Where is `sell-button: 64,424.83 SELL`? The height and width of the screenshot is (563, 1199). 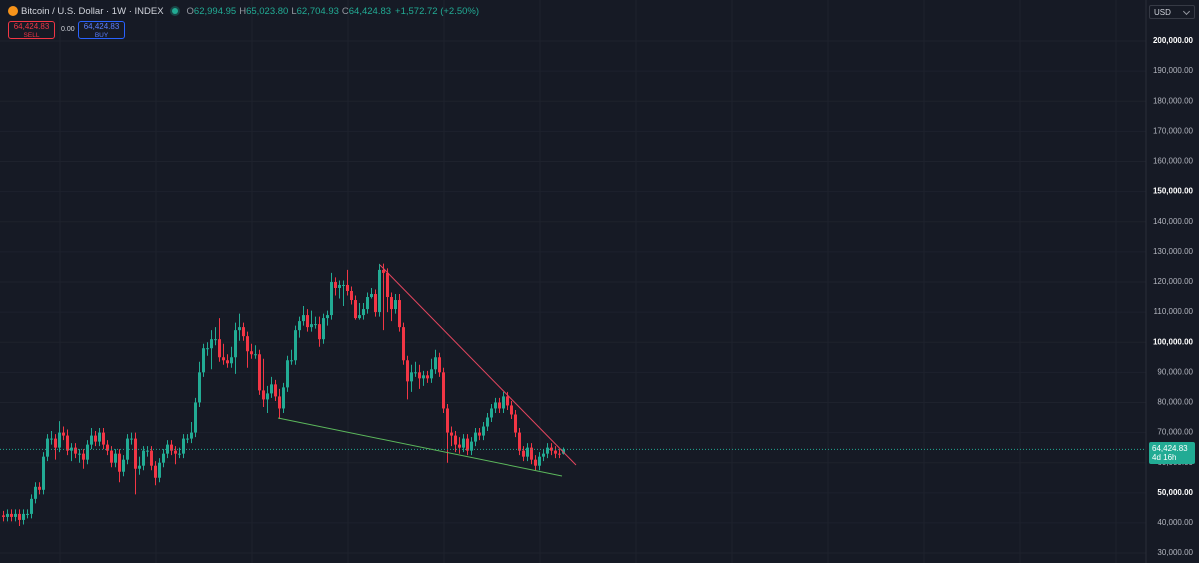 sell-button: 64,424.83 SELL is located at coordinates (31, 30).